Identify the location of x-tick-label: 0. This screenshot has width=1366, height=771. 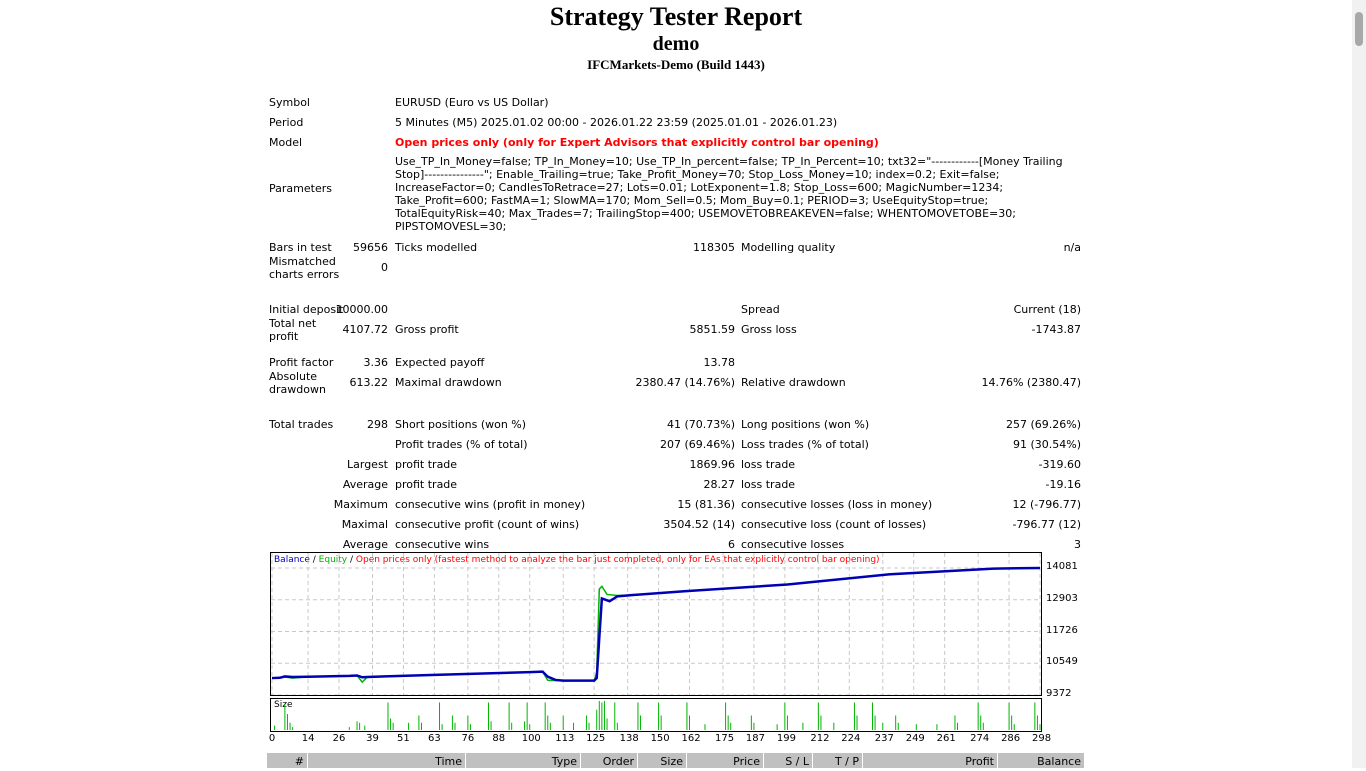
(272, 738).